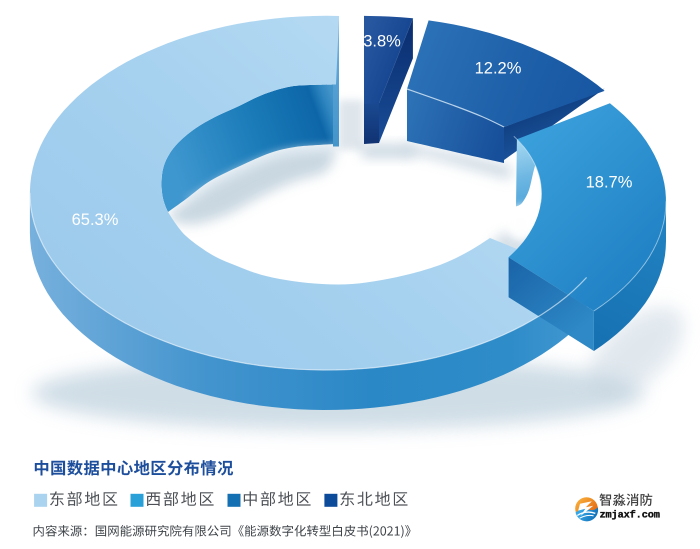 The width and height of the screenshot is (700, 549). What do you see at coordinates (382, 42) in the screenshot?
I see `svg-text: 3.8%` at bounding box center [382, 42].